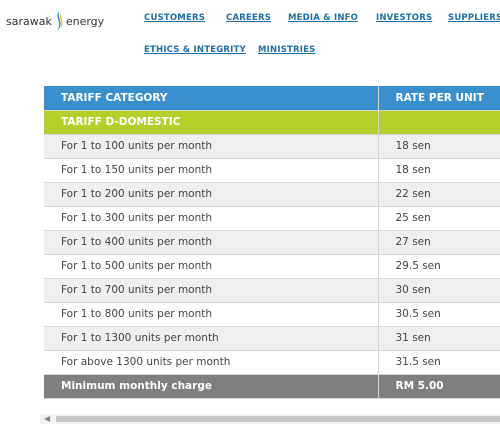  I want to click on cell: For 1 to 300 units per month, so click(211, 218).